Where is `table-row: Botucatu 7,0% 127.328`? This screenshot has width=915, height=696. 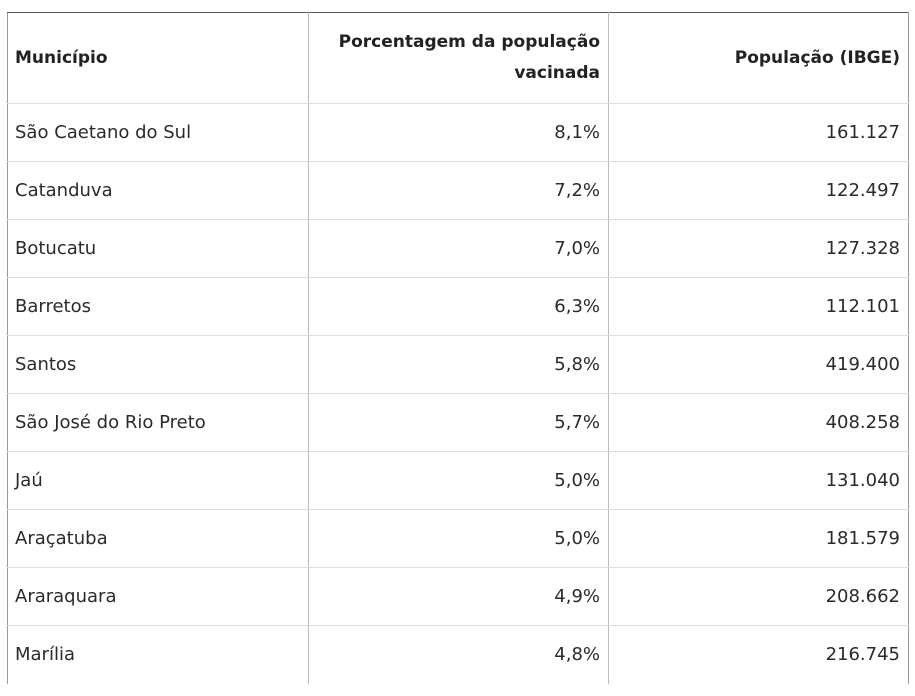 table-row: Botucatu 7,0% 127.328 is located at coordinates (458, 248).